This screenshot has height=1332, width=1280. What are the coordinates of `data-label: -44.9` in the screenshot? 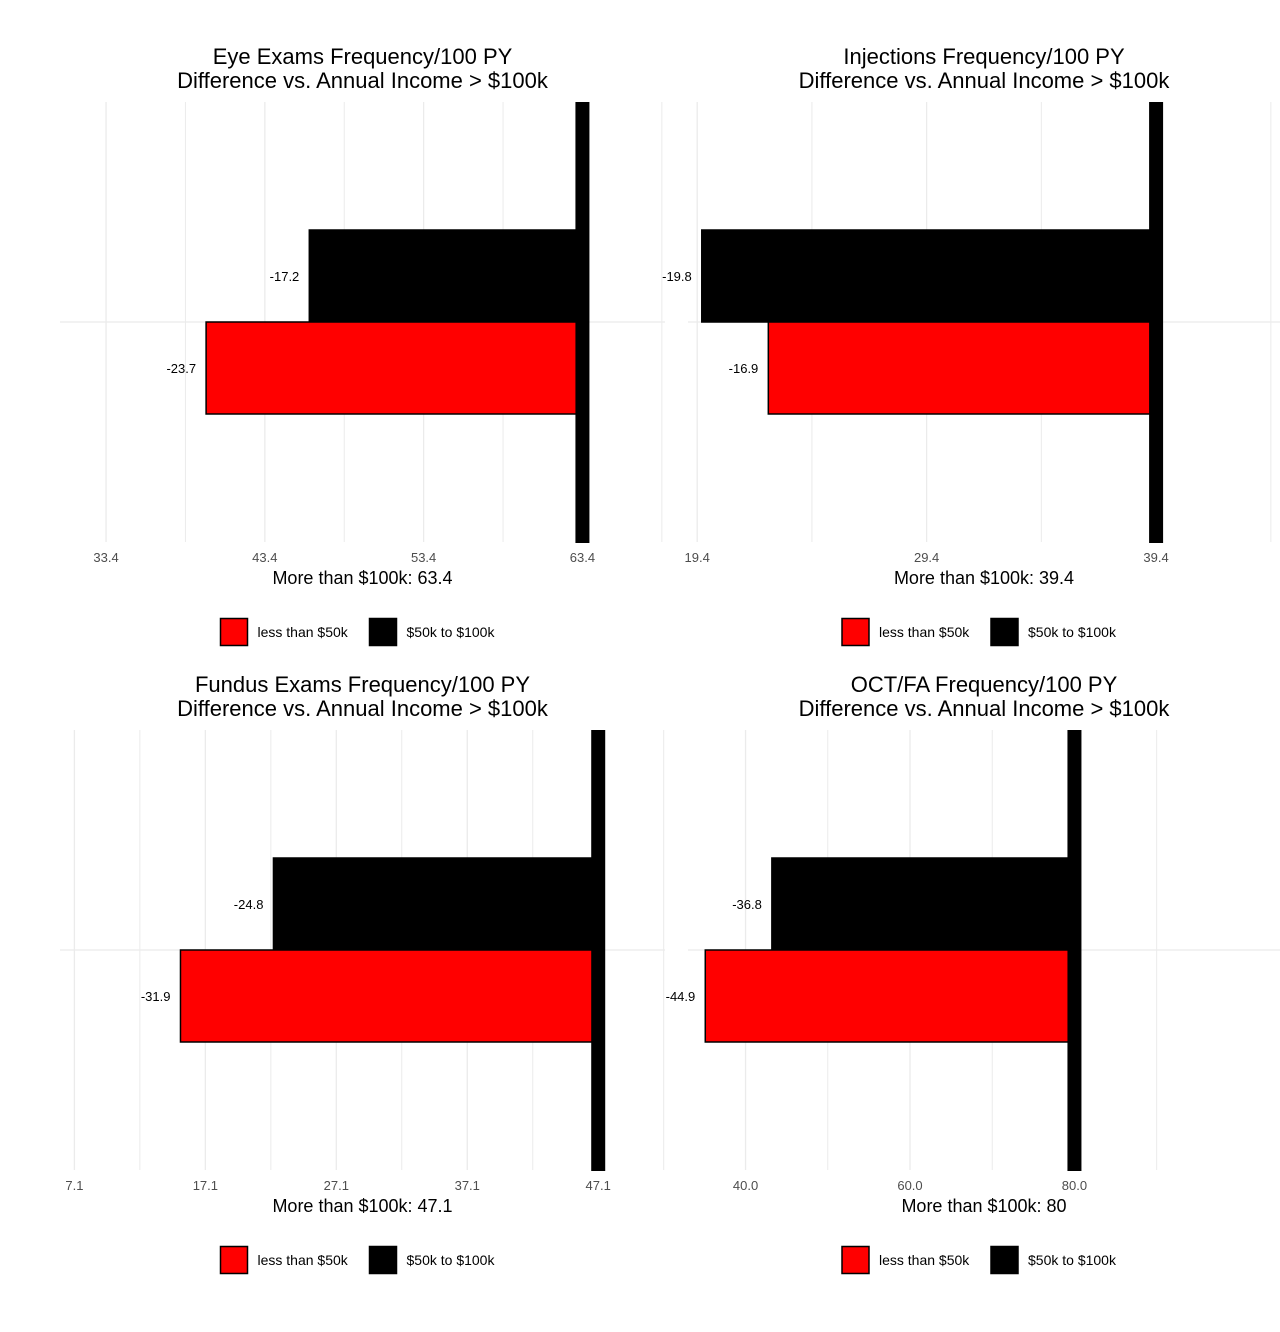 It's located at (681, 996).